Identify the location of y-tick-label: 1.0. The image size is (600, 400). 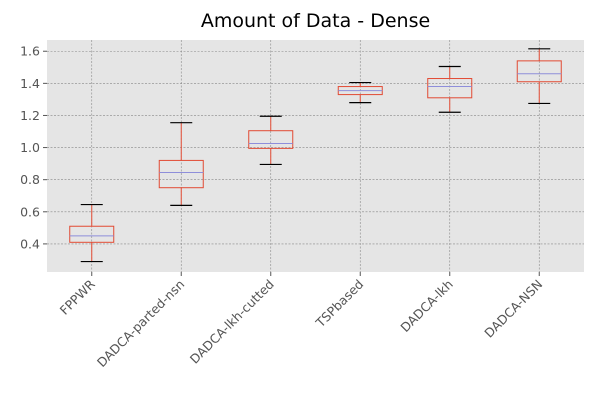
(30, 147).